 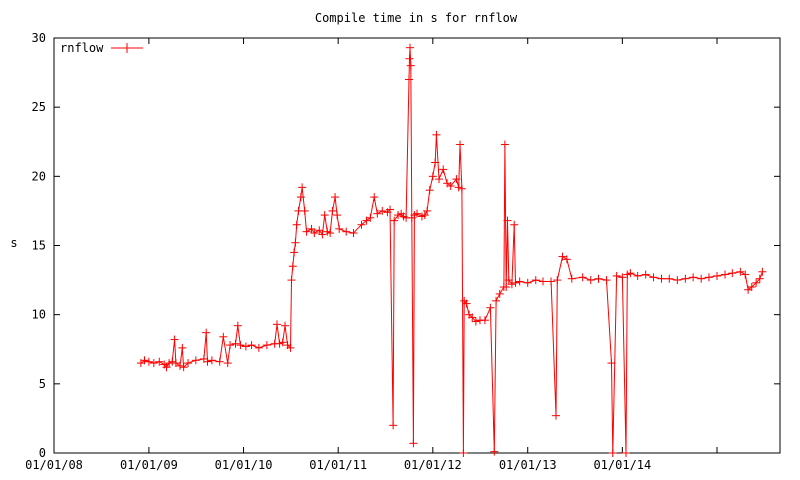 What do you see at coordinates (39, 38) in the screenshot?
I see `y-tick-label: 30` at bounding box center [39, 38].